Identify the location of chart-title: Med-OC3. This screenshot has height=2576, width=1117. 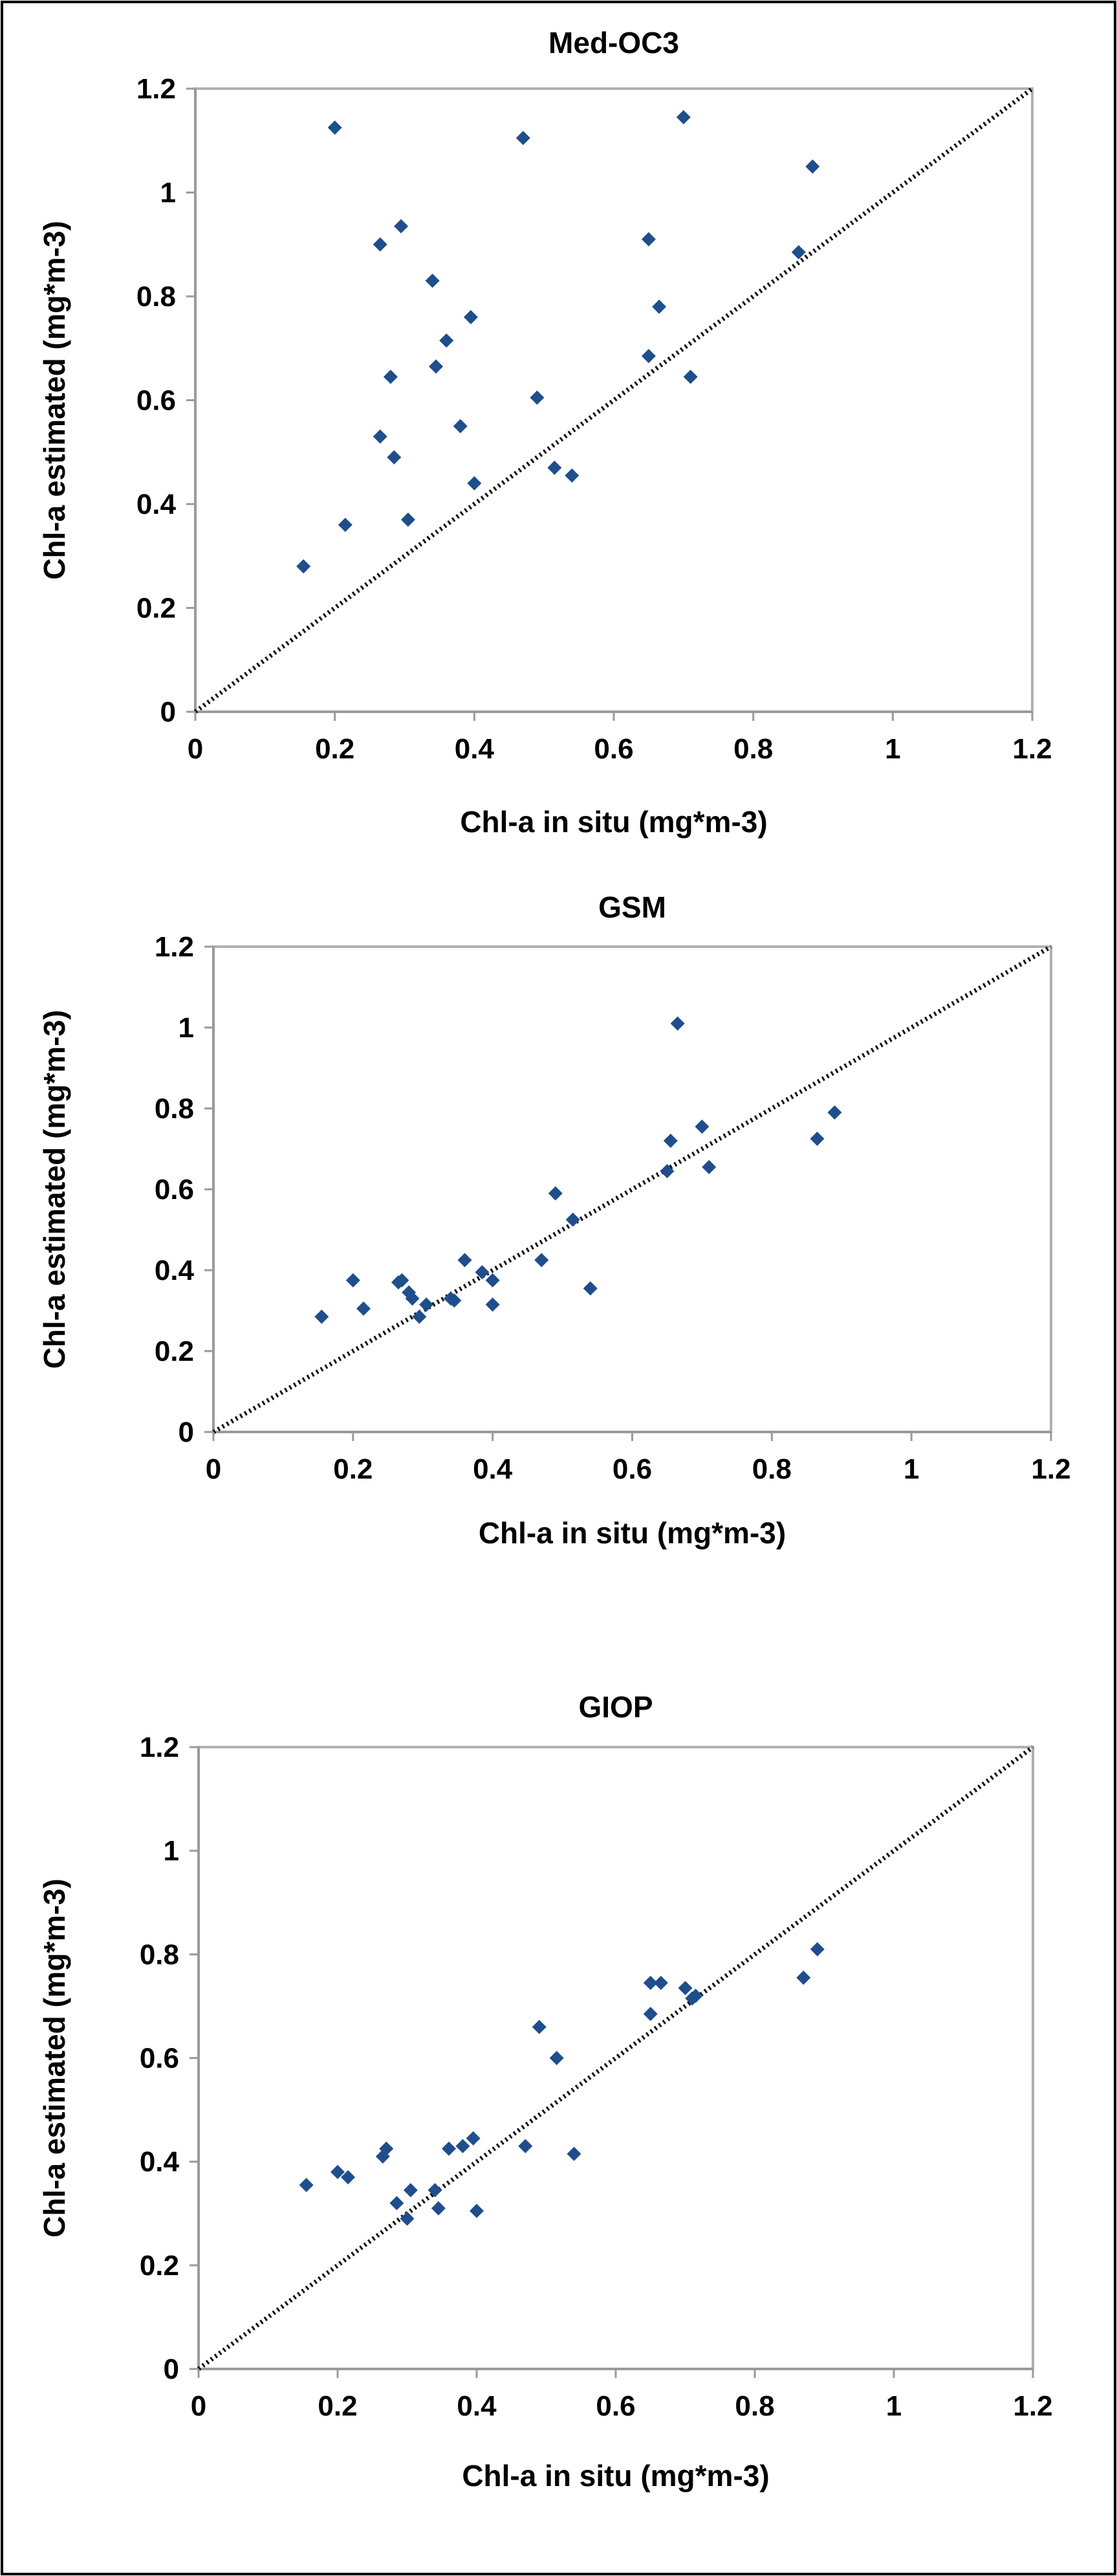
(613, 43).